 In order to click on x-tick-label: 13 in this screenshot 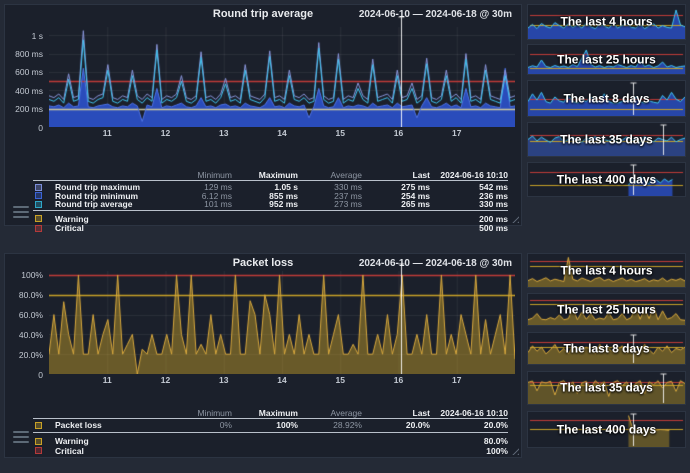, I will do `click(224, 133)`.